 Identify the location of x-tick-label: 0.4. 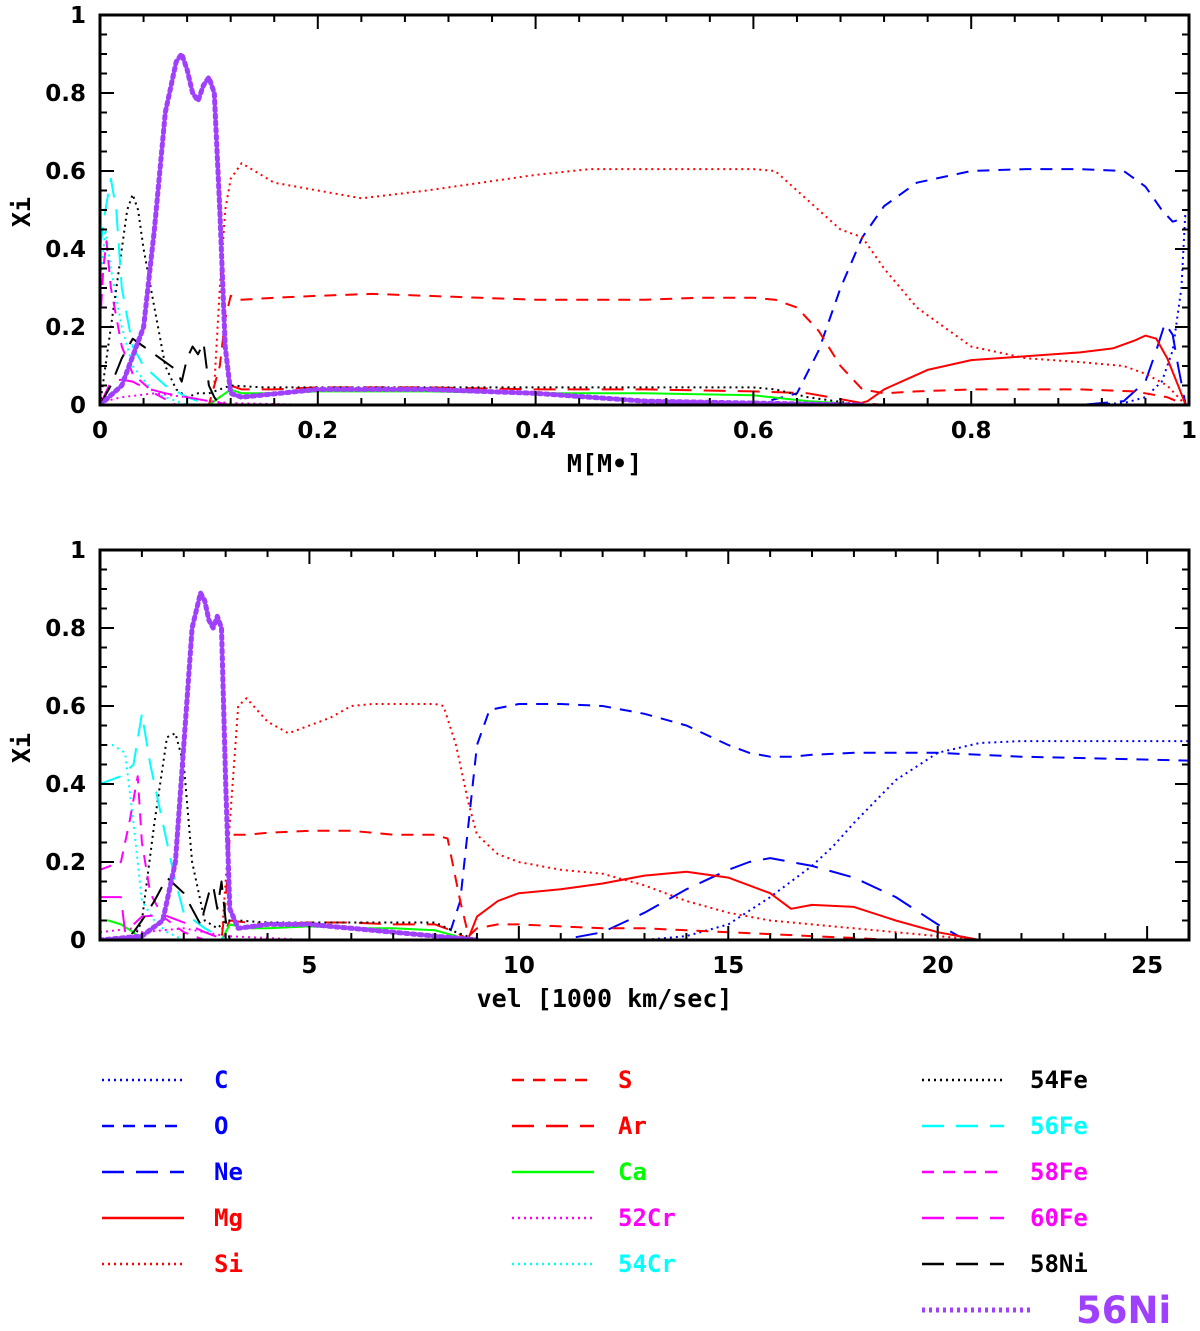
(535, 431).